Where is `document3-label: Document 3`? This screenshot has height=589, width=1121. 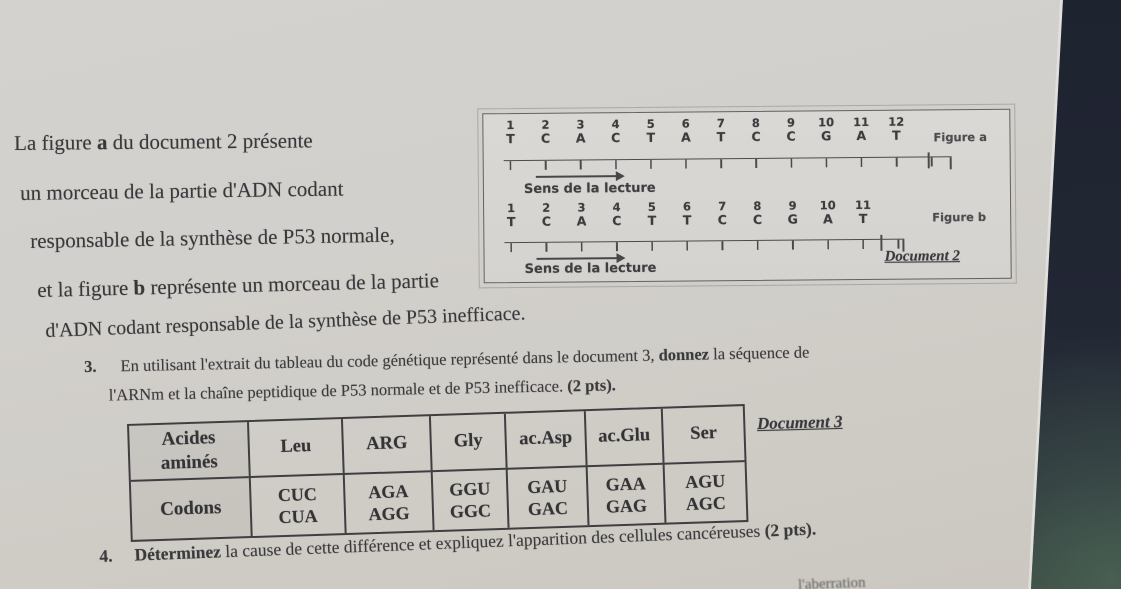
document3-label: Document 3 is located at coordinates (799, 422).